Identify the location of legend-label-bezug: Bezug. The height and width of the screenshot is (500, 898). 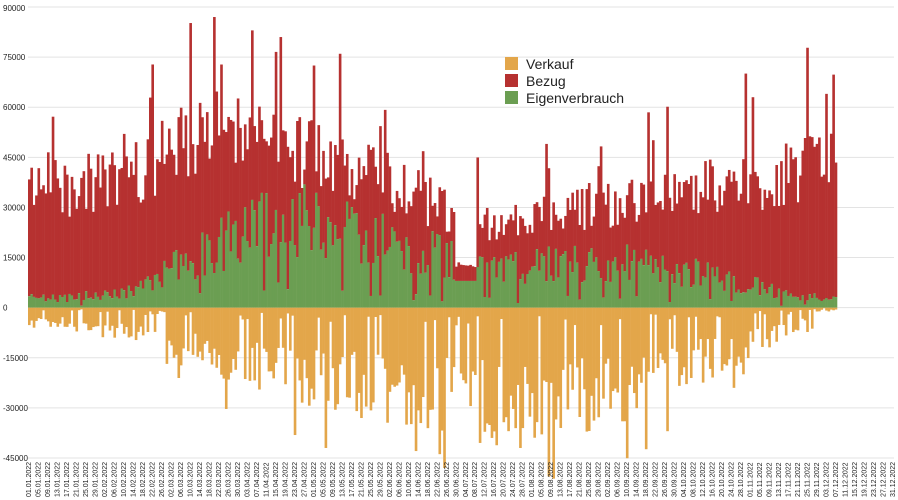
(546, 81).